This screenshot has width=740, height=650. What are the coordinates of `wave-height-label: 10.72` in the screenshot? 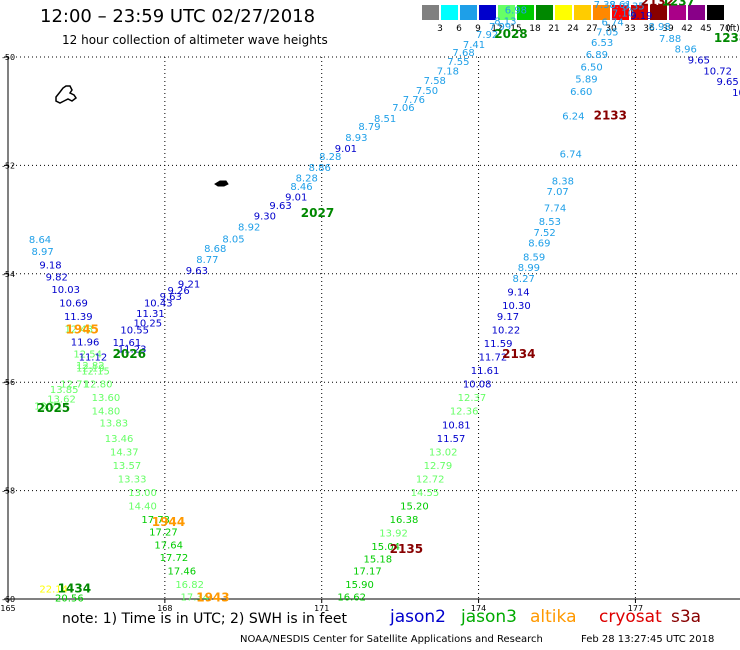 It's located at (717, 71).